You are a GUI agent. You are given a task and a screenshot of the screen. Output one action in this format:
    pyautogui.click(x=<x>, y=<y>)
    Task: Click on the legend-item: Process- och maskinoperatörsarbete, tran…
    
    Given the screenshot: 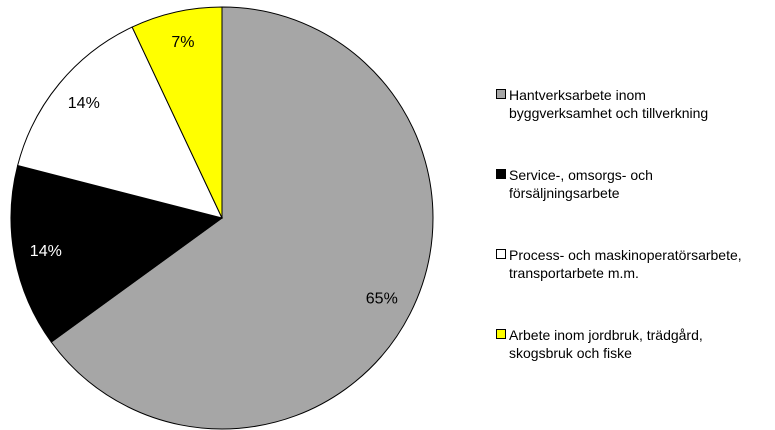 What is the action you would take?
    pyautogui.click(x=619, y=264)
    